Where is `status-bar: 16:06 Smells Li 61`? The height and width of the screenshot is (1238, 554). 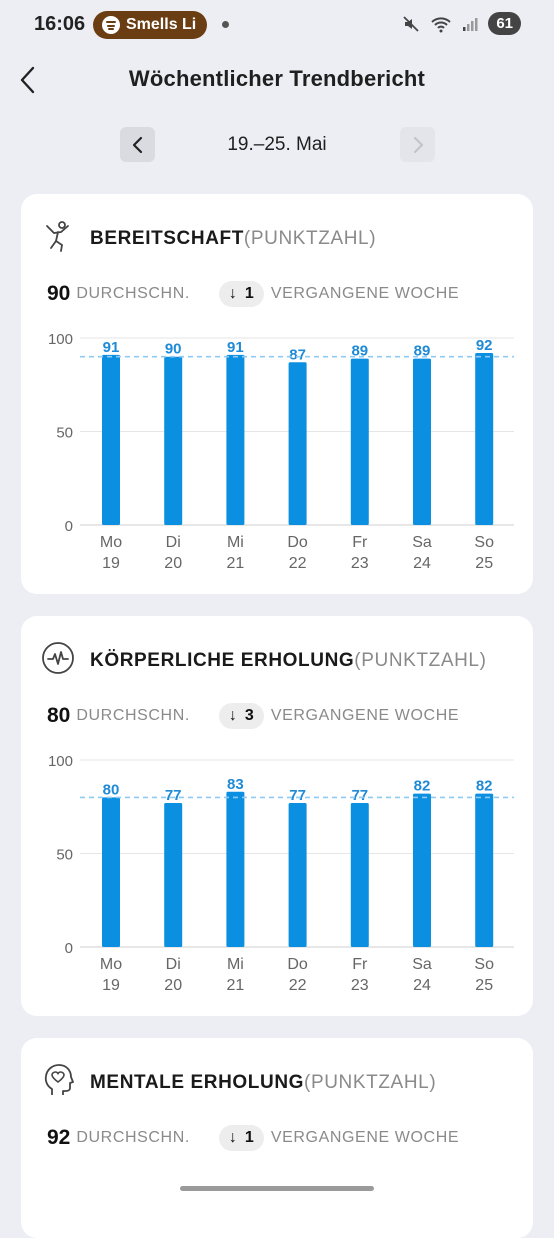
status-bar: 16:06 Smells Li 61 is located at coordinates (277, 25).